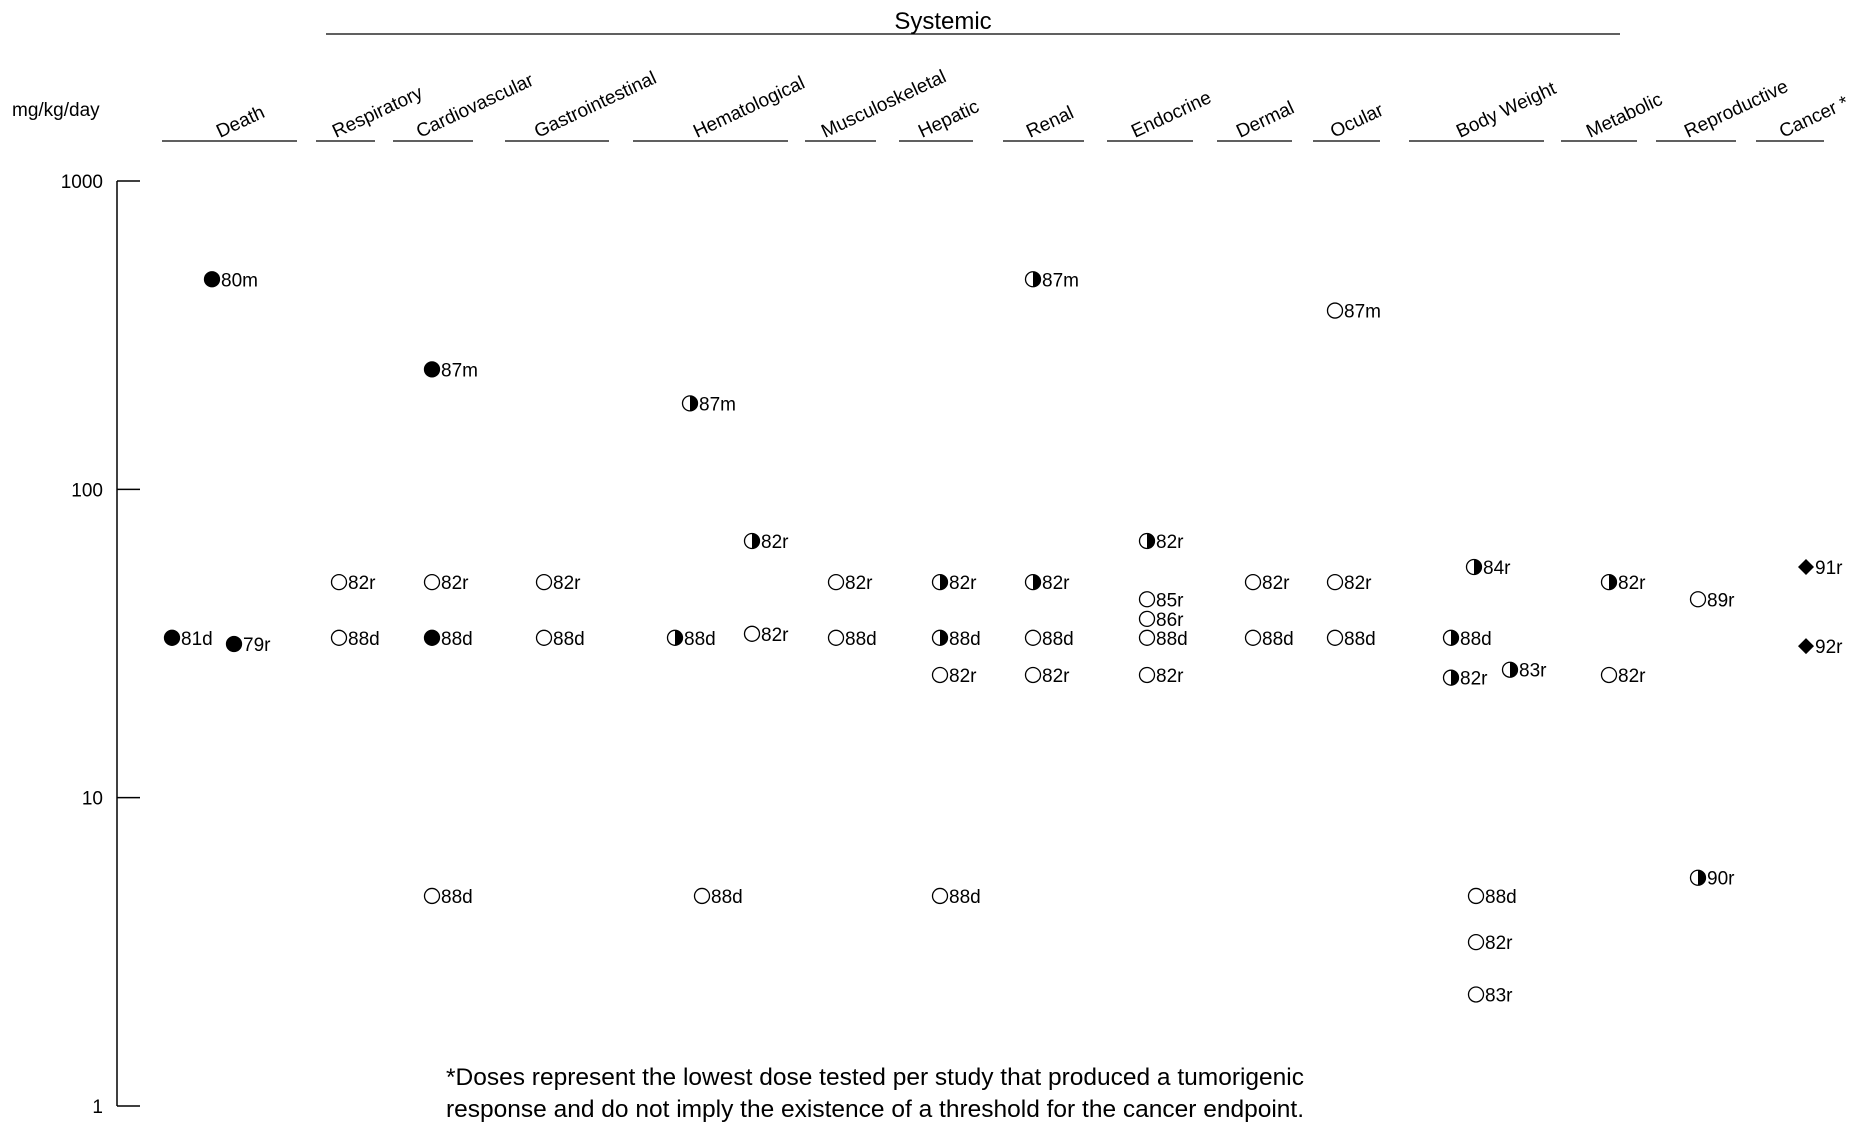 The width and height of the screenshot is (1865, 1126). I want to click on y-tick-label: 100, so click(87, 490).